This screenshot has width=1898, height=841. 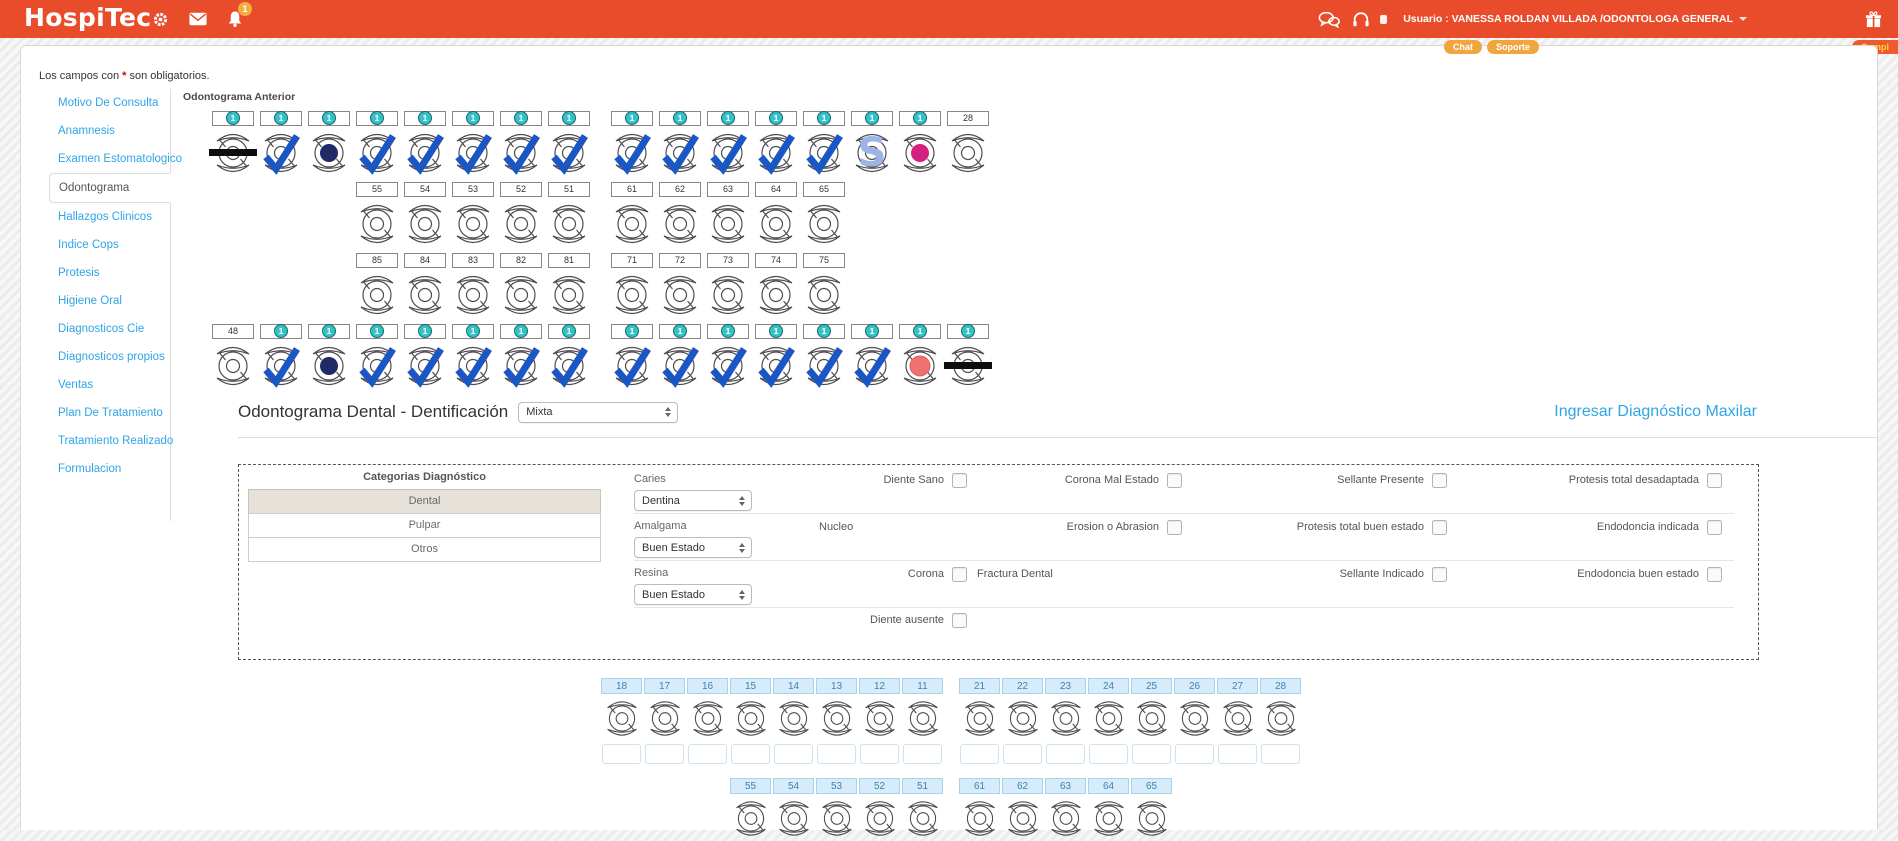 I want to click on tooth: 74, so click(x=776, y=286).